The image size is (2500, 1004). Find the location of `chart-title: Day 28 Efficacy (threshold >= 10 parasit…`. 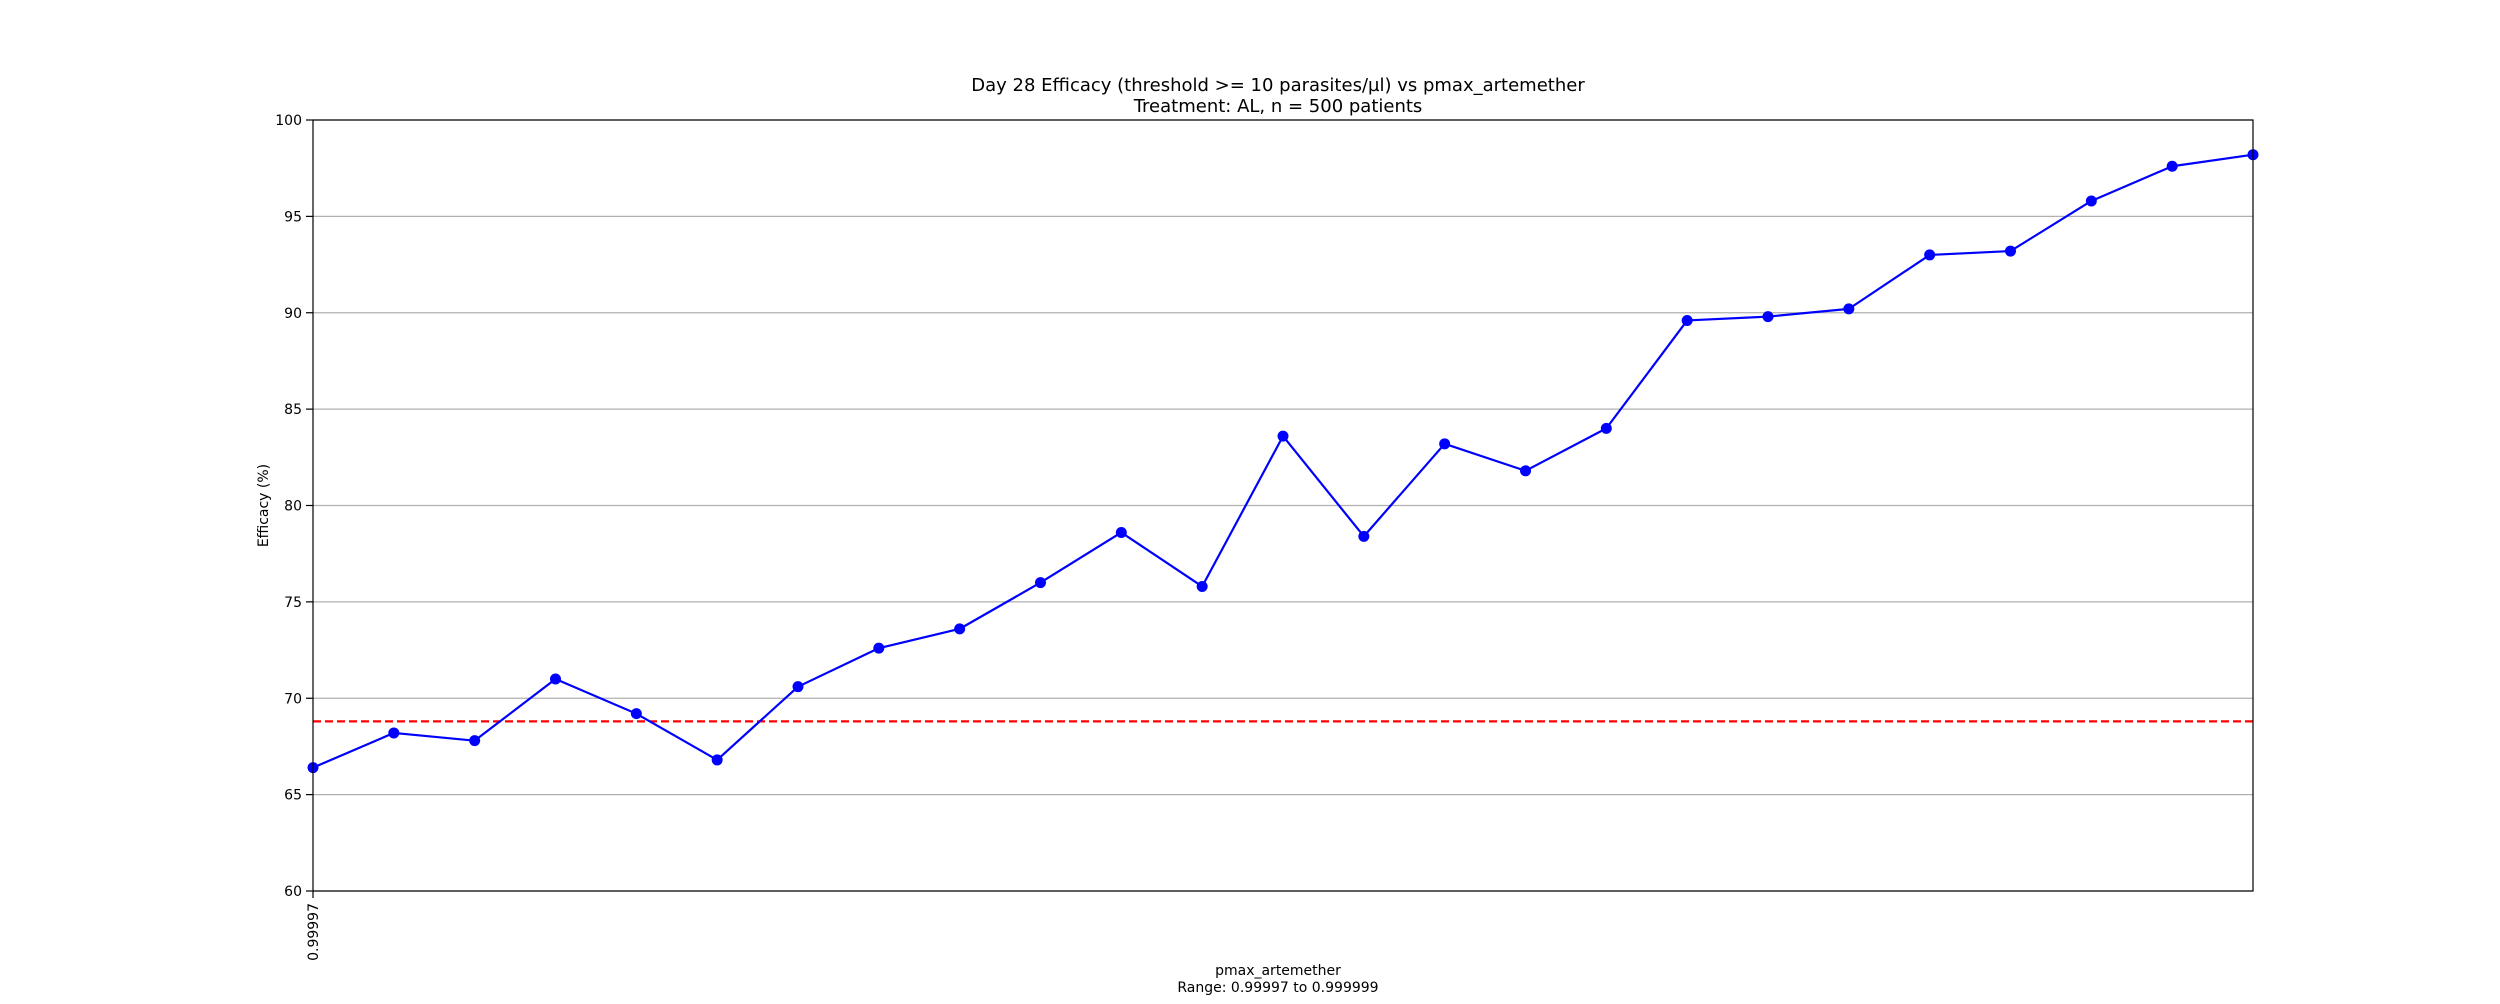

chart-title: Day 28 Efficacy (threshold >= 10 parasit… is located at coordinates (1278, 85).